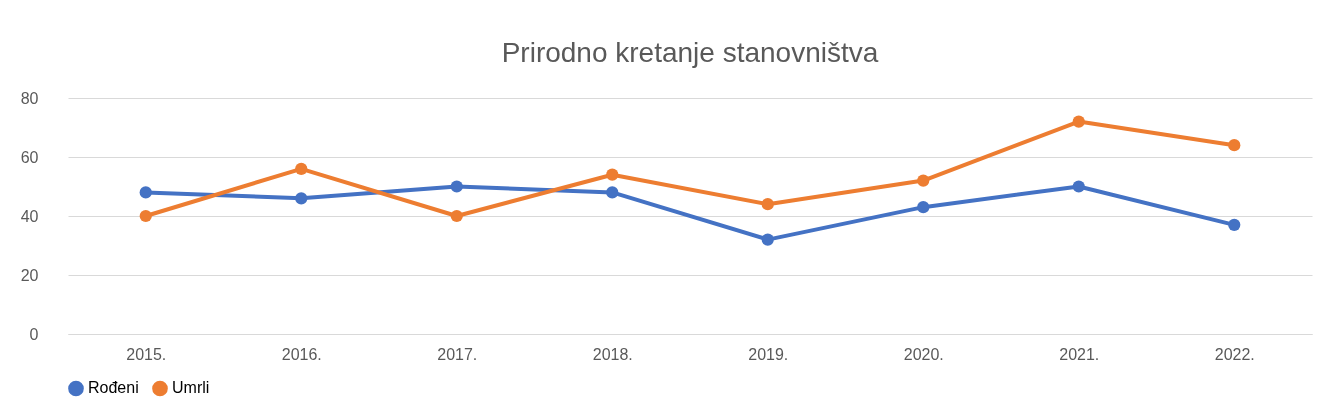 This screenshot has height=419, width=1332. What do you see at coordinates (690, 52) in the screenshot?
I see `chart-title: Prirodno kretanje stanovništva` at bounding box center [690, 52].